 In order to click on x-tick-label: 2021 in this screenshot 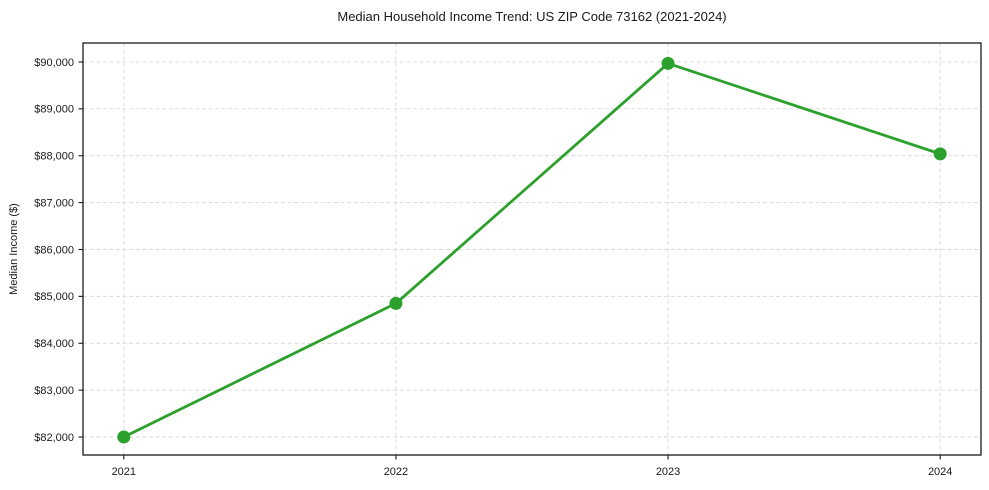, I will do `click(124, 472)`.